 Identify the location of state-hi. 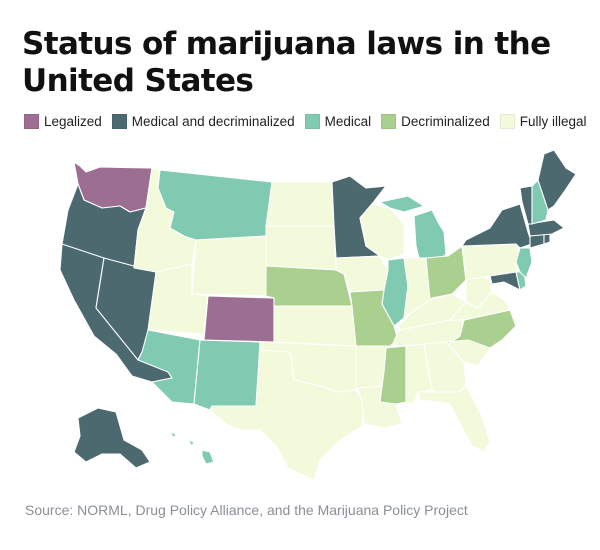
(192, 448).